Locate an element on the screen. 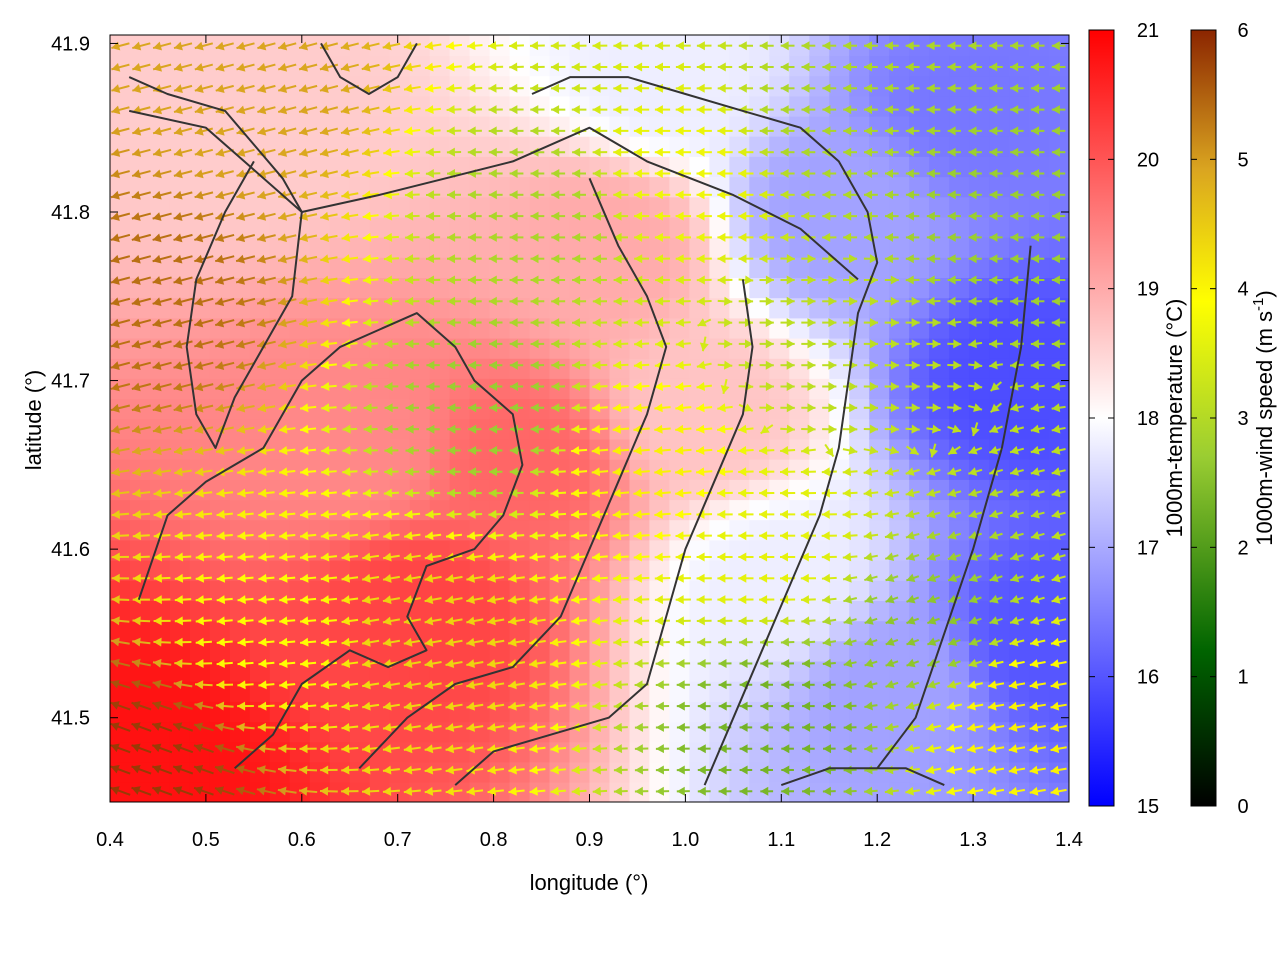  colorbar-tick-label: 15 is located at coordinates (1148, 807).